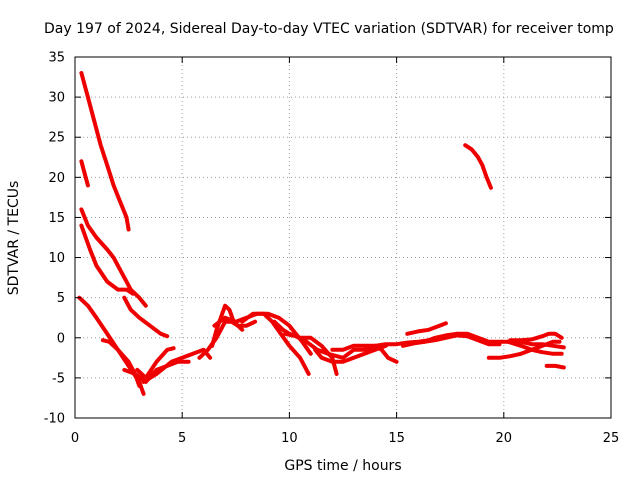  What do you see at coordinates (56, 258) in the screenshot?
I see `y-tick-label: 10` at bounding box center [56, 258].